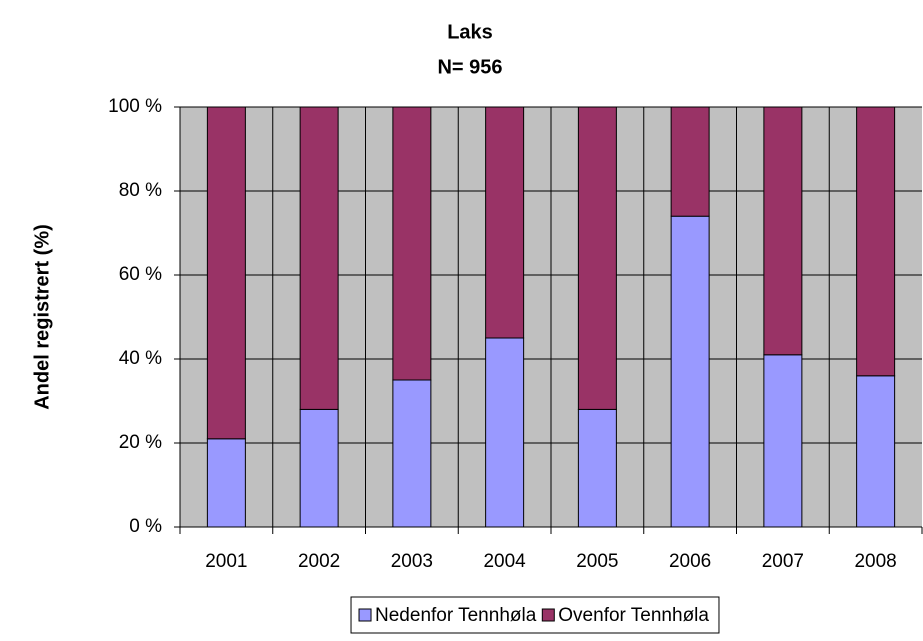  What do you see at coordinates (412, 561) in the screenshot?
I see `x-tick-label: 2003` at bounding box center [412, 561].